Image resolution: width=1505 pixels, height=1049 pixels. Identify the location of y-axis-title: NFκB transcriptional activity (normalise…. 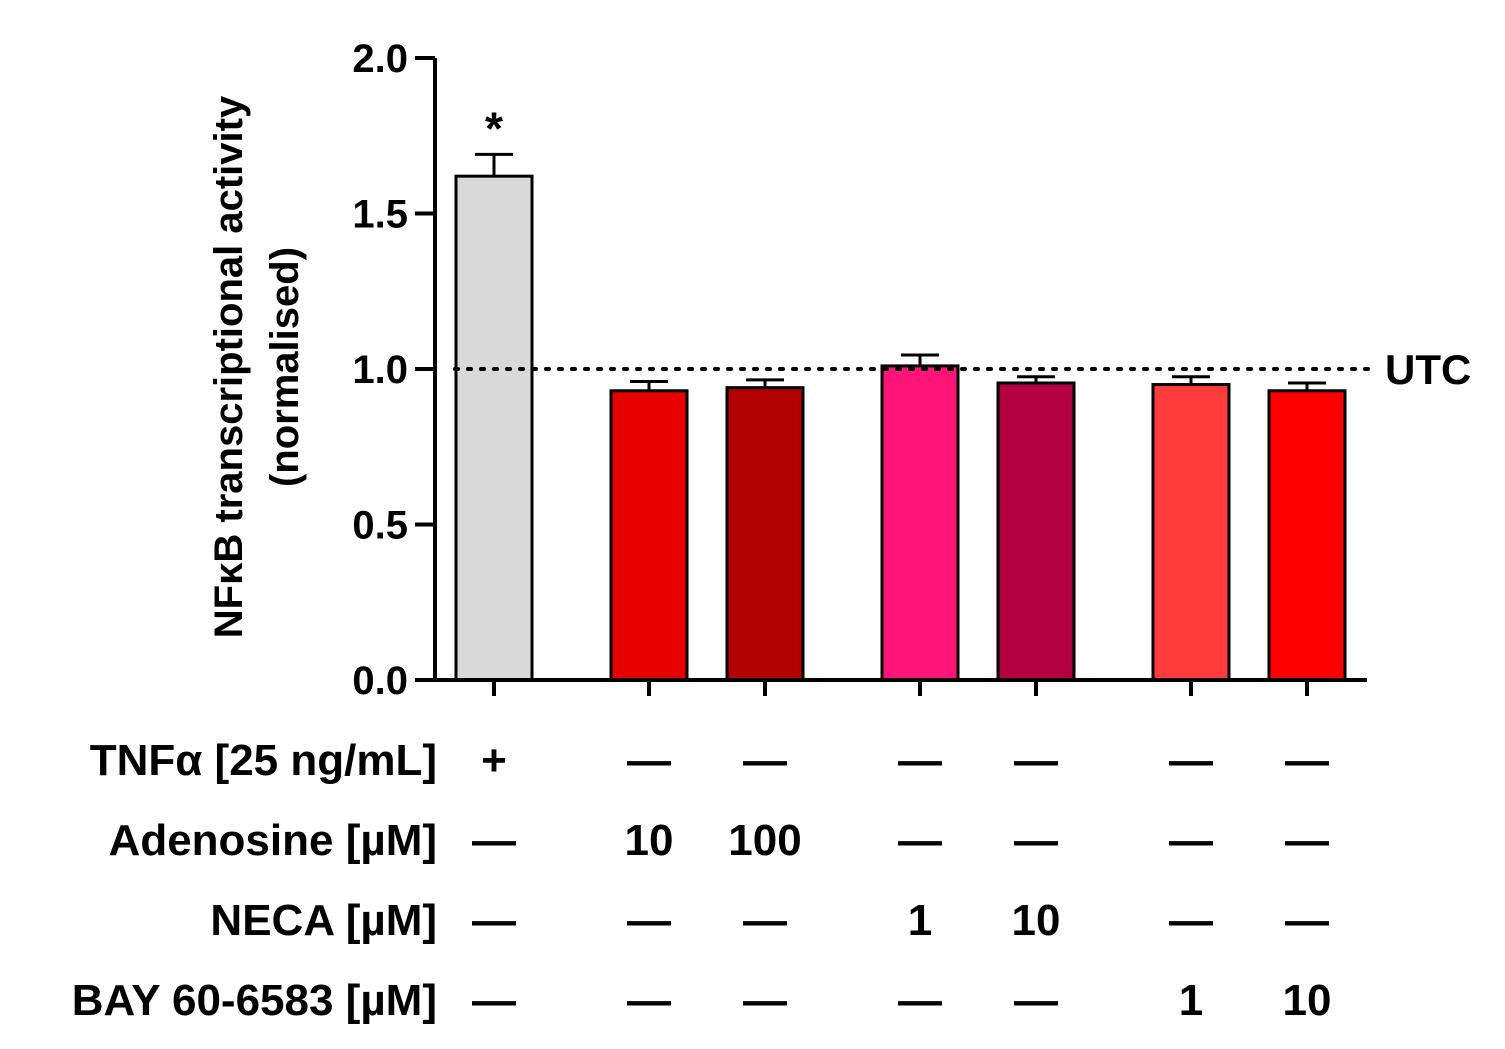
(257, 366).